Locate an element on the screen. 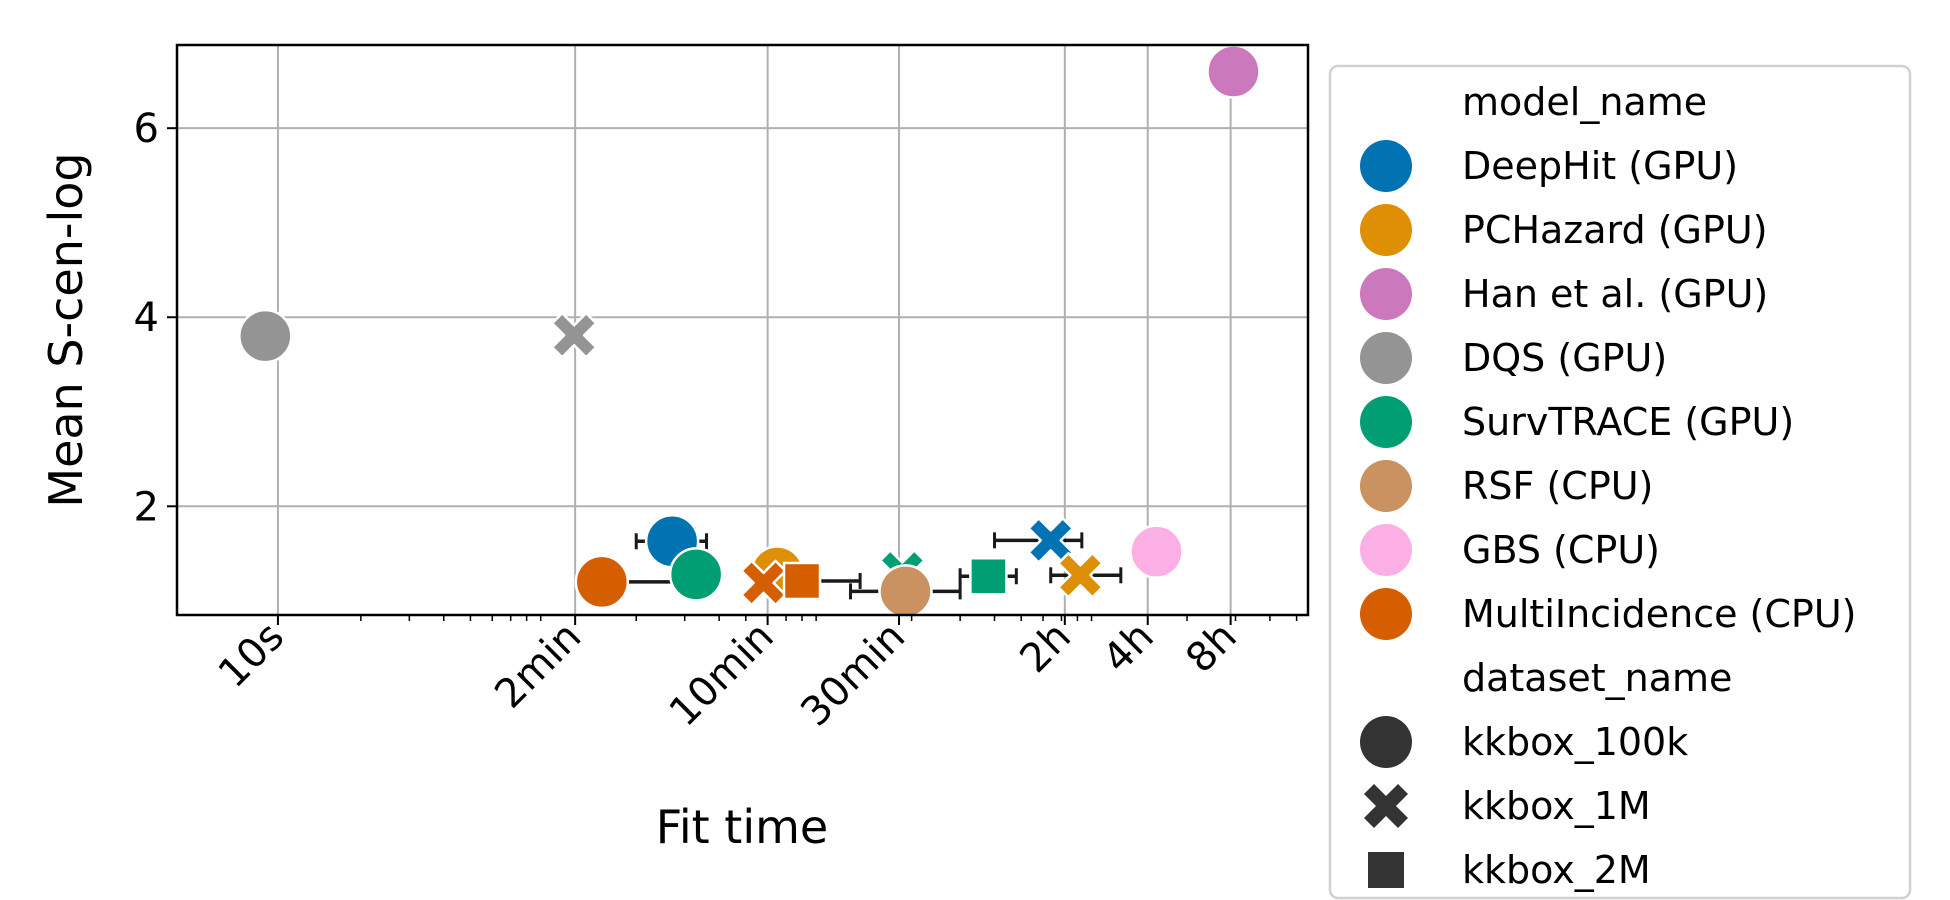  legend-model-label: DQS (GPU) is located at coordinates (1564, 358).